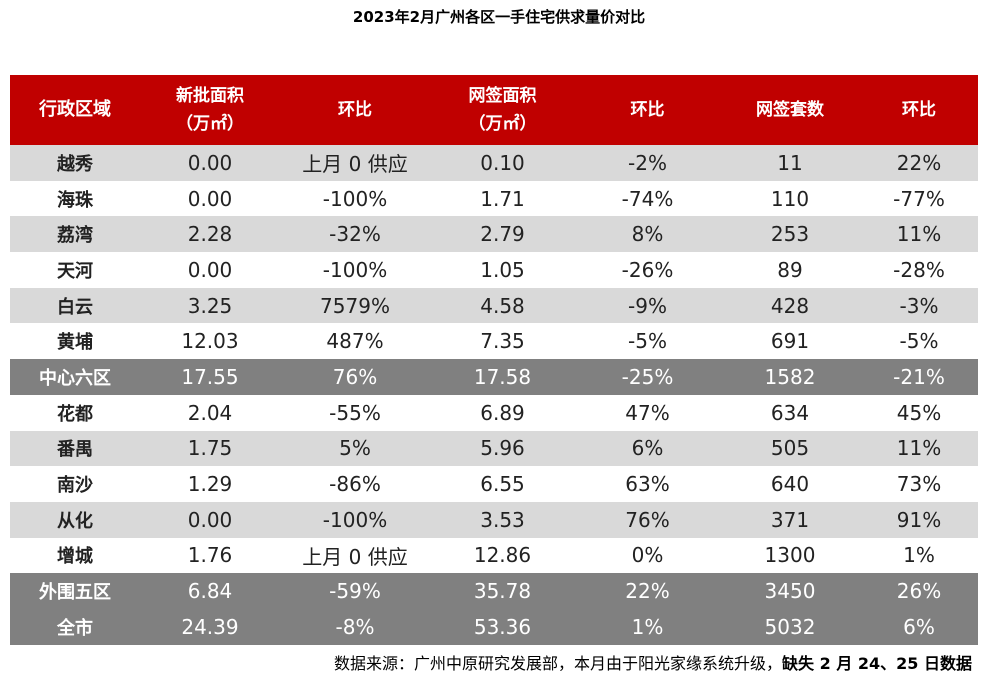 This screenshot has height=684, width=998. Describe the element at coordinates (355, 234) in the screenshot. I see `table-cell: -32%` at that location.